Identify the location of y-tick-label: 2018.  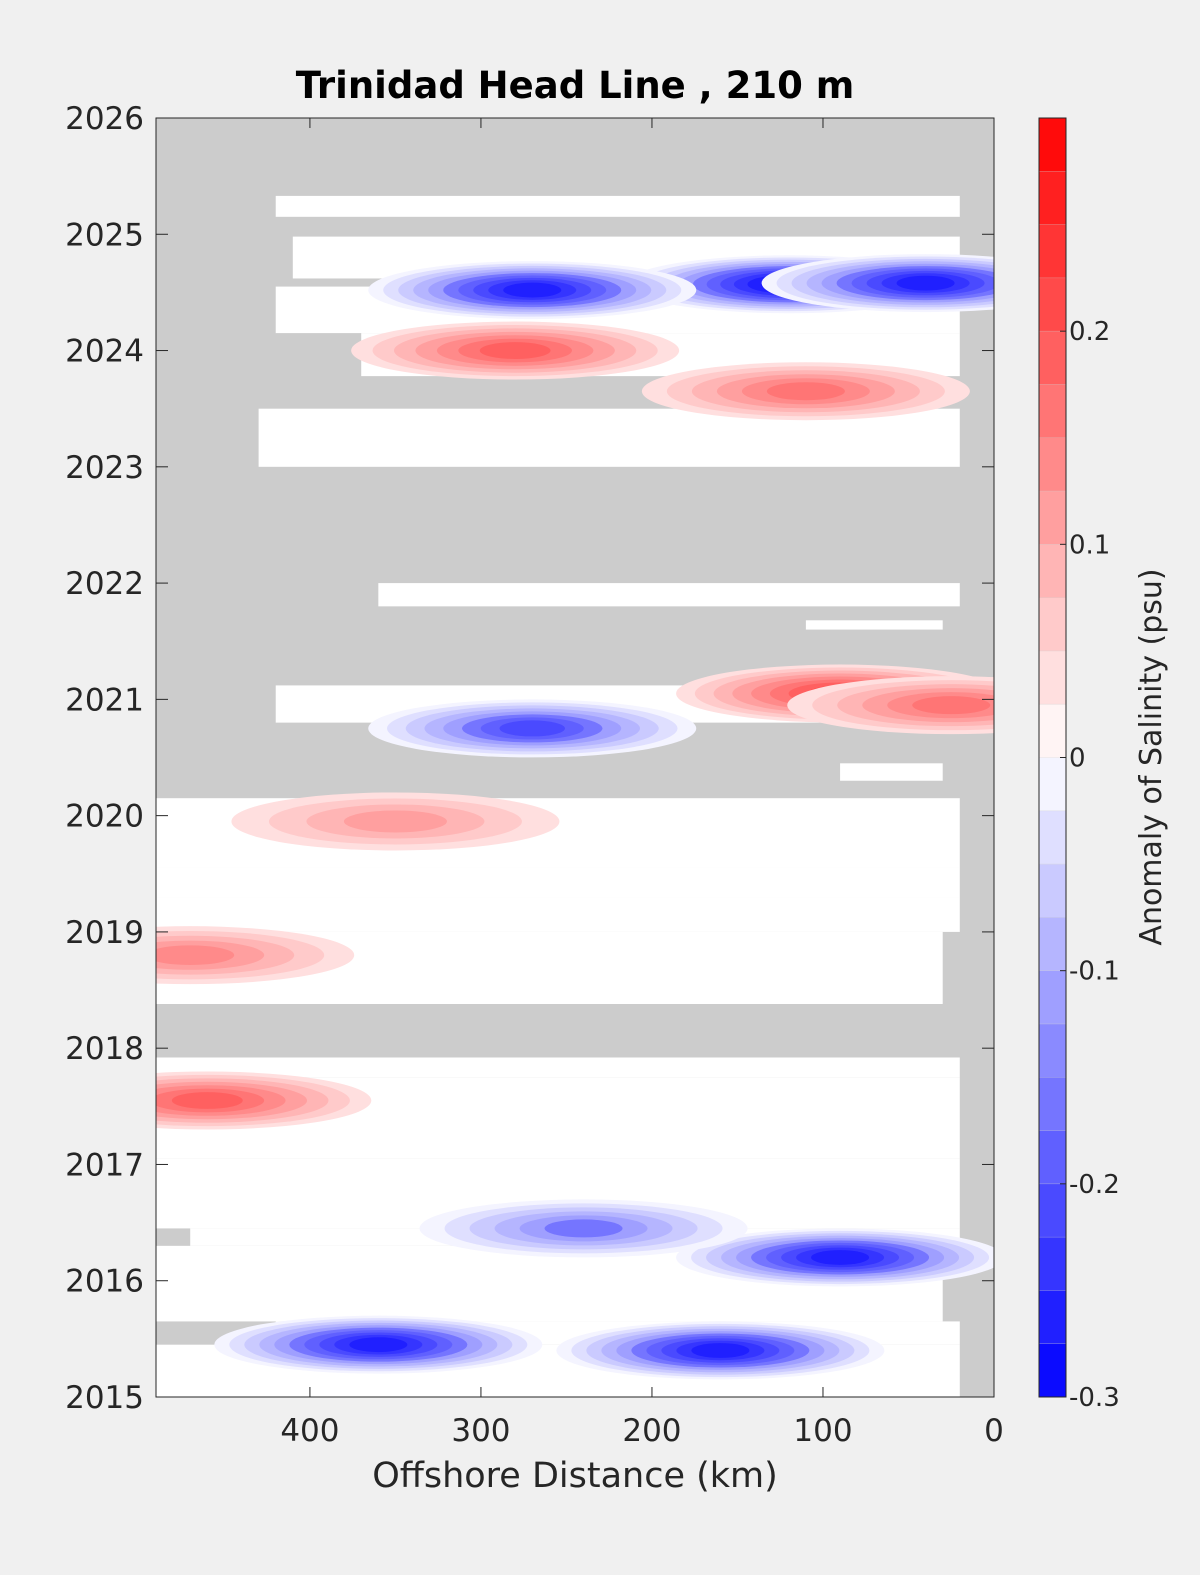
(104, 1049).